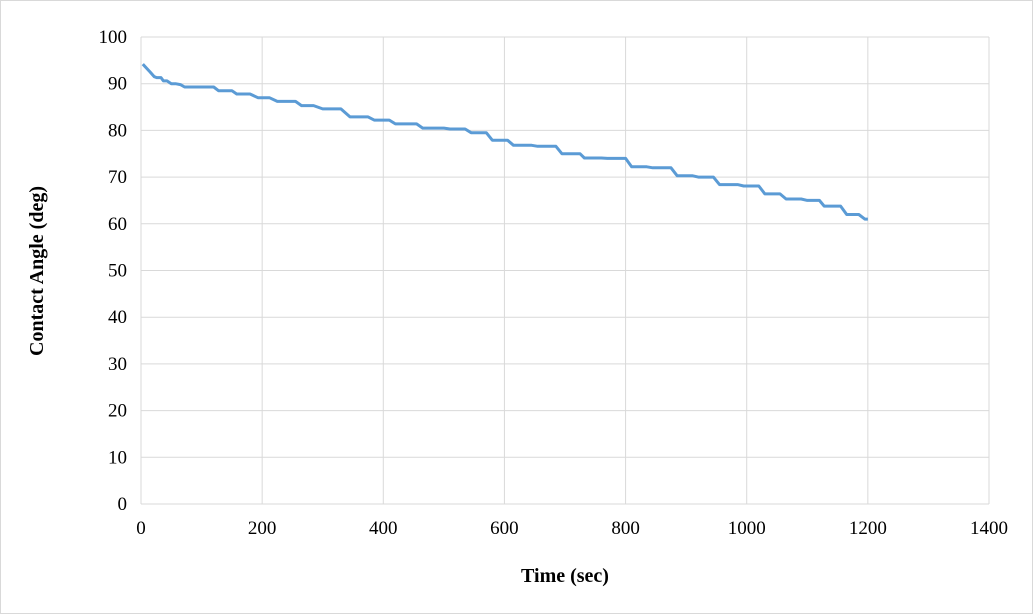  I want to click on y-tick-label: 60, so click(117, 224).